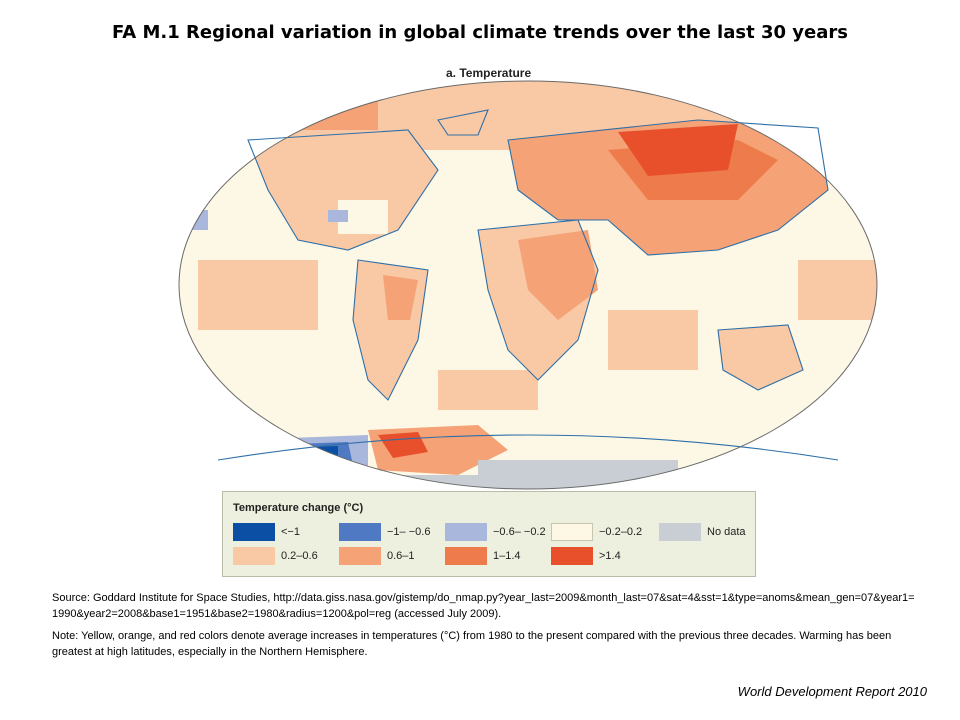 The height and width of the screenshot is (720, 960). I want to click on legend-item: >1.4, so click(586, 556).